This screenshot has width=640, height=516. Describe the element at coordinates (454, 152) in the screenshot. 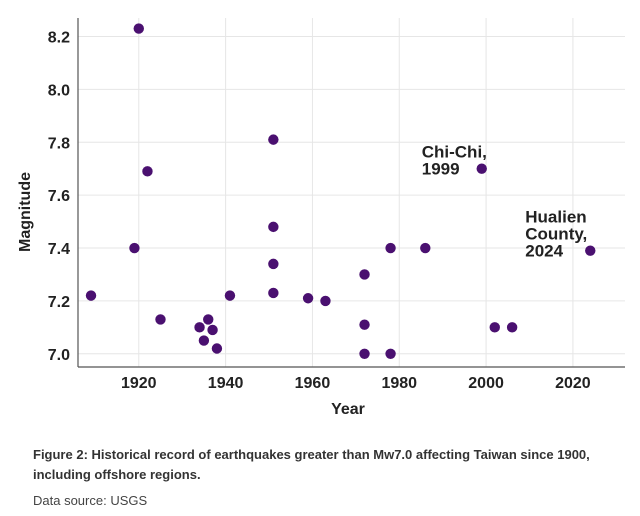

I see `annotation-label: Chi-Chi,` at that location.